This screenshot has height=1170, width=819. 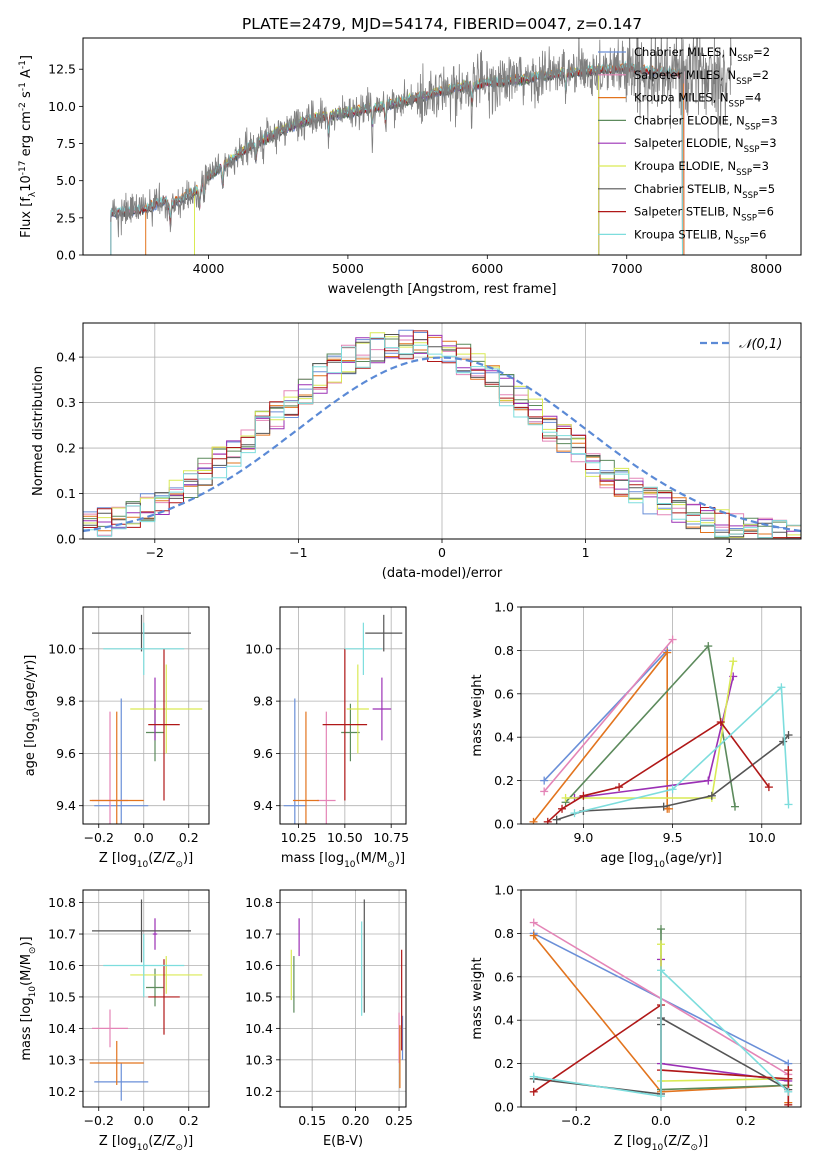 I want to click on x-tick-label: 10.25, so click(x=299, y=837).